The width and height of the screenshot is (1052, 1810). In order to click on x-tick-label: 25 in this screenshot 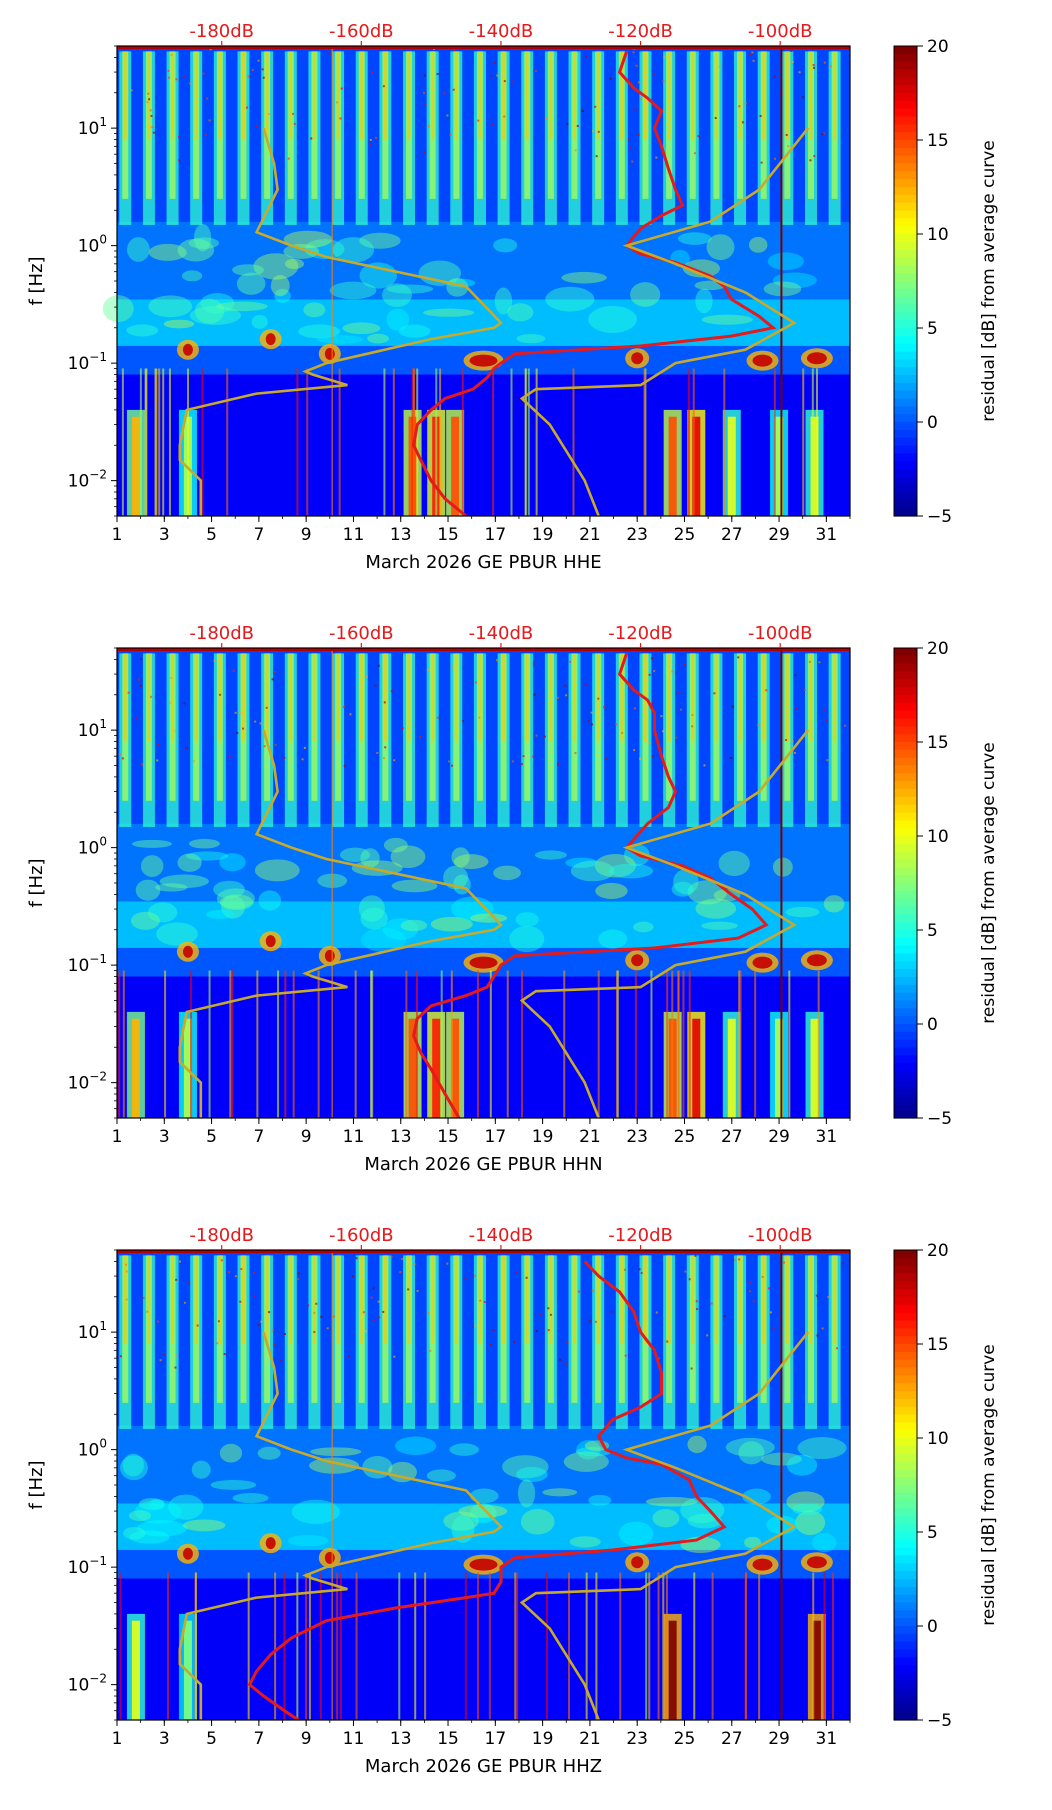, I will do `click(685, 1137)`.